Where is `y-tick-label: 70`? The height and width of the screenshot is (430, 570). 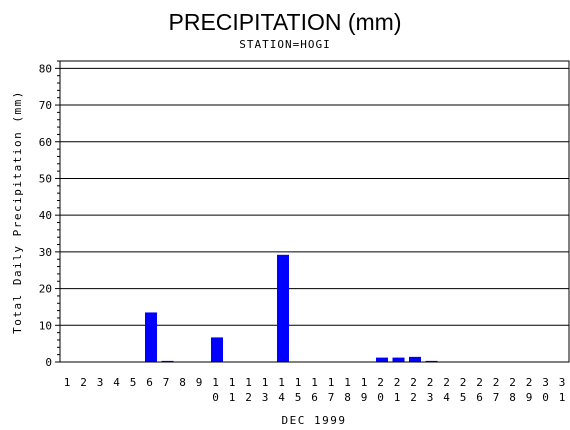 y-tick-label: 70 is located at coordinates (45, 105).